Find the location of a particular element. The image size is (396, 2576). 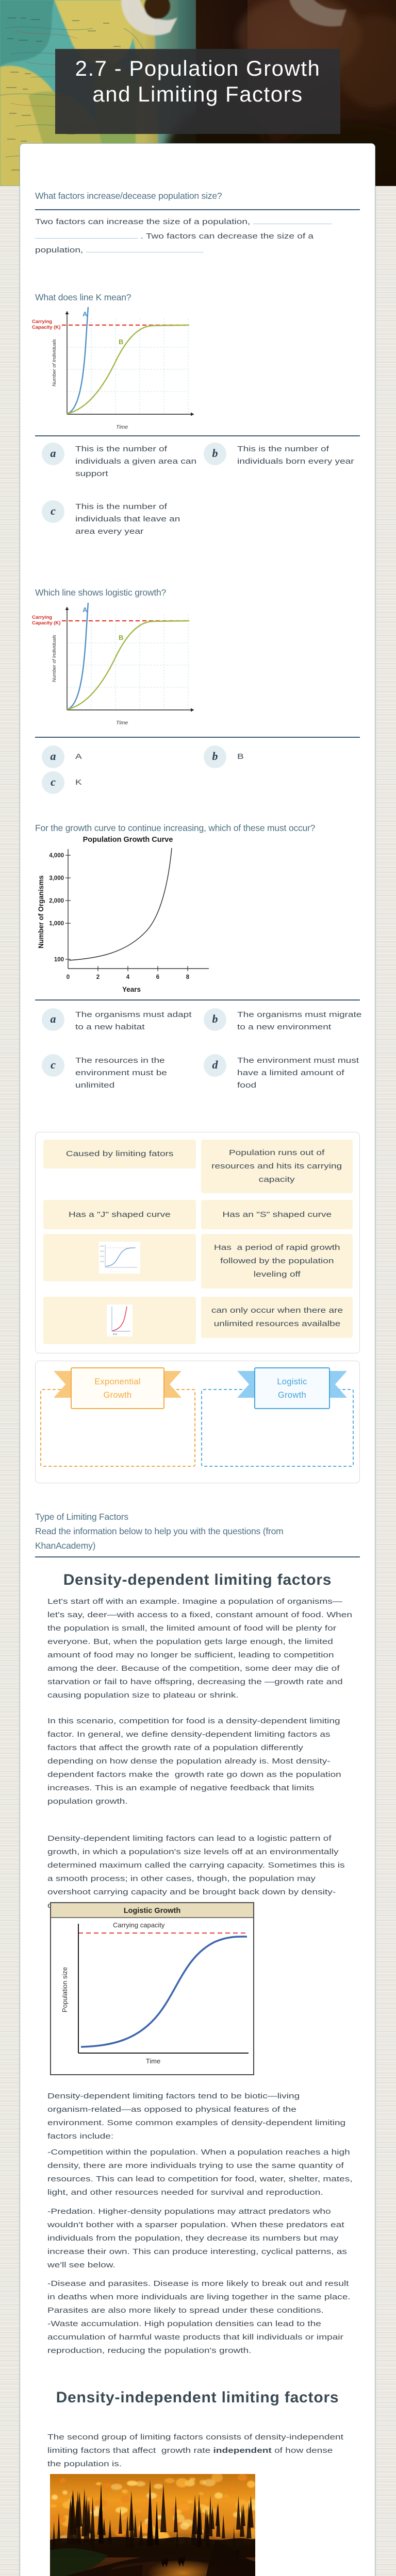

svg-text: 0 is located at coordinates (68, 977).